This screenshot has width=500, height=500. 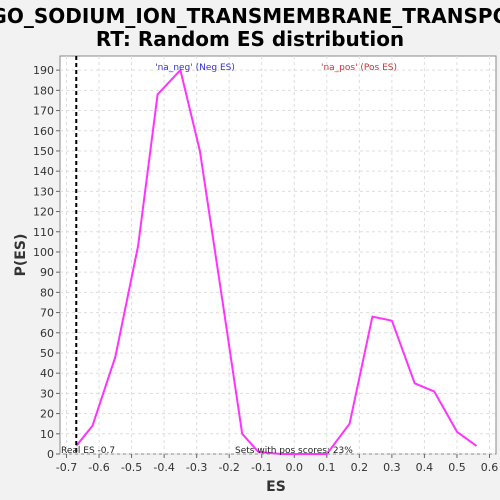 What do you see at coordinates (327, 467) in the screenshot?
I see `x-tick-label: 0.1` at bounding box center [327, 467].